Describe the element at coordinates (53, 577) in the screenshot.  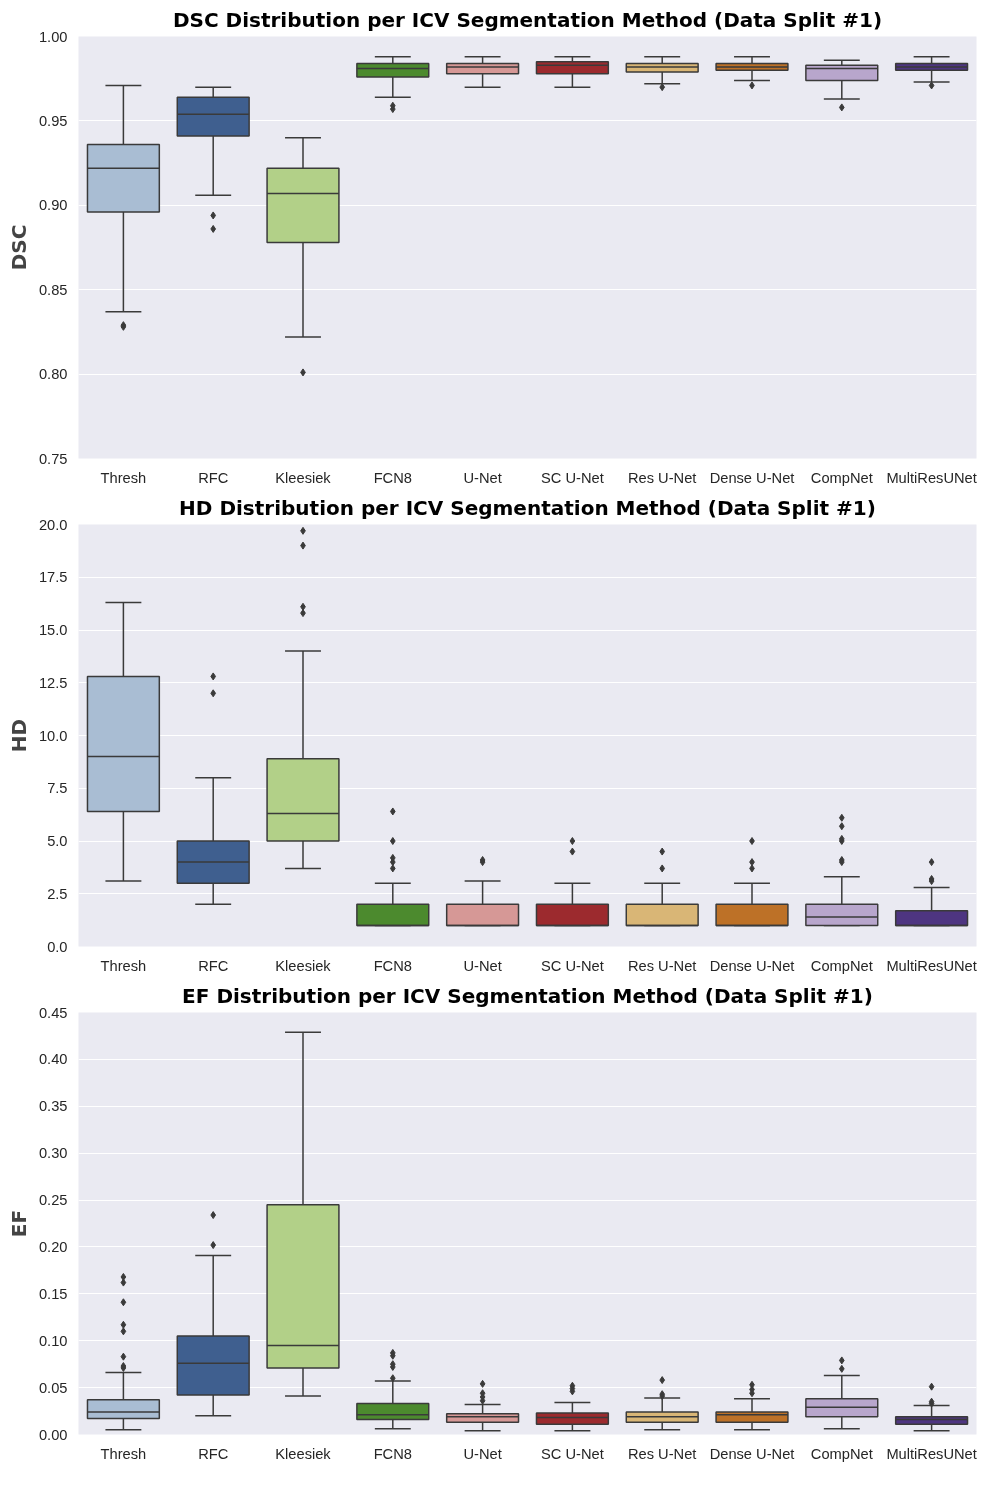
I see `y-tick-label: 17.5` at that location.